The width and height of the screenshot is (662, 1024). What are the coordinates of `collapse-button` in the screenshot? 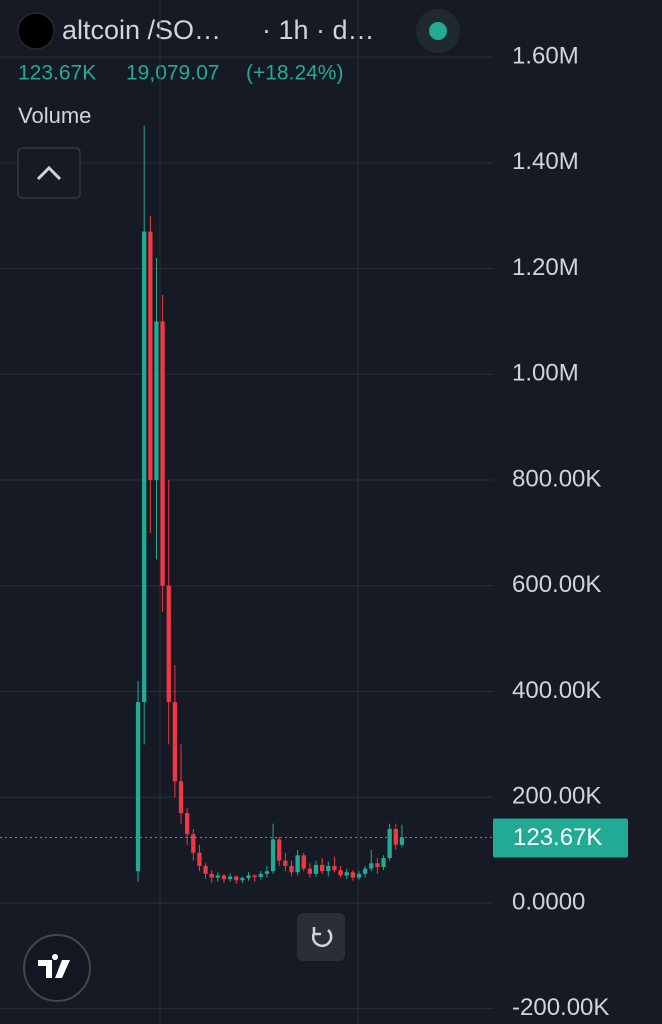 It's located at (49, 173).